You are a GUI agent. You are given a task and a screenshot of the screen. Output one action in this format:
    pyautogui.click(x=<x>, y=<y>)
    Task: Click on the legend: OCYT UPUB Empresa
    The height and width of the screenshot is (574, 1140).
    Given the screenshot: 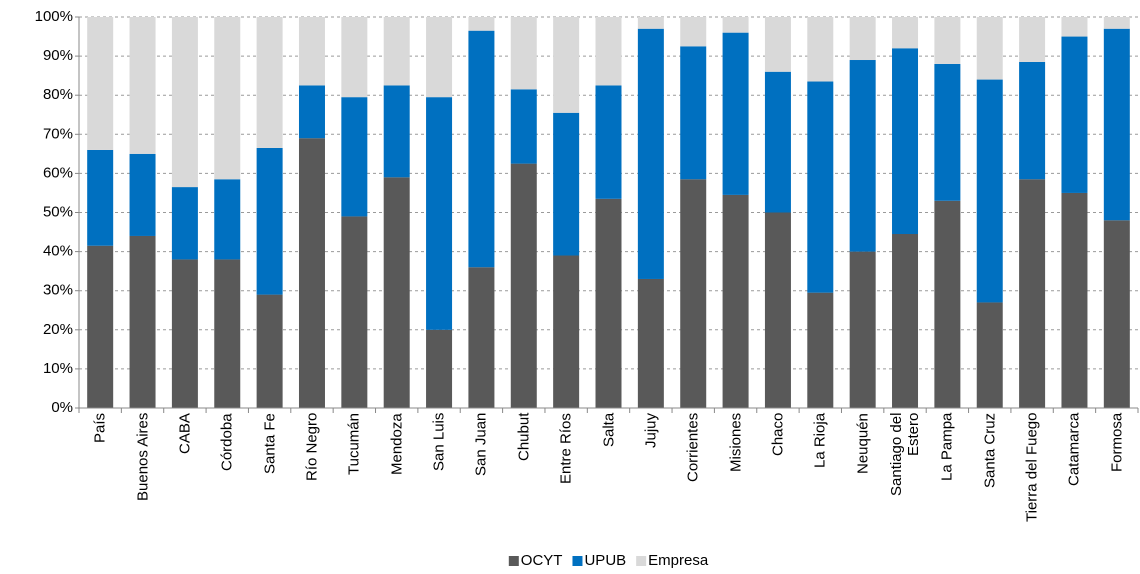 What is the action you would take?
    pyautogui.click(x=608, y=560)
    